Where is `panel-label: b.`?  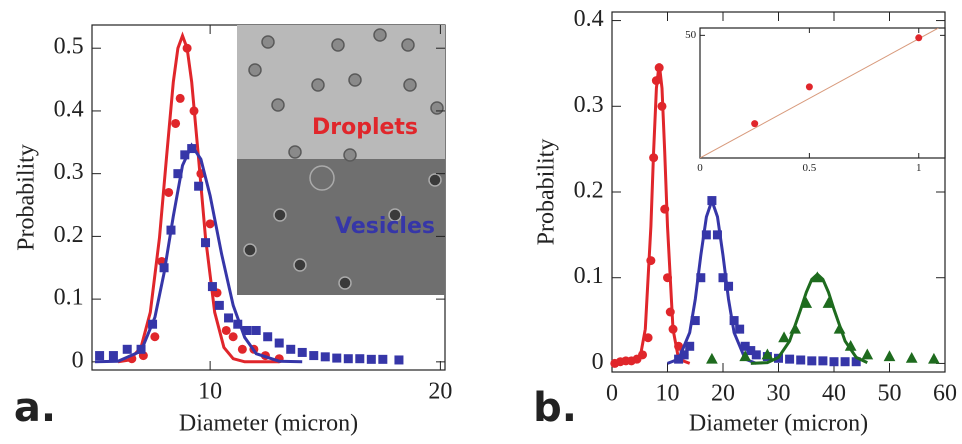 panel-label: b. is located at coordinates (555, 408).